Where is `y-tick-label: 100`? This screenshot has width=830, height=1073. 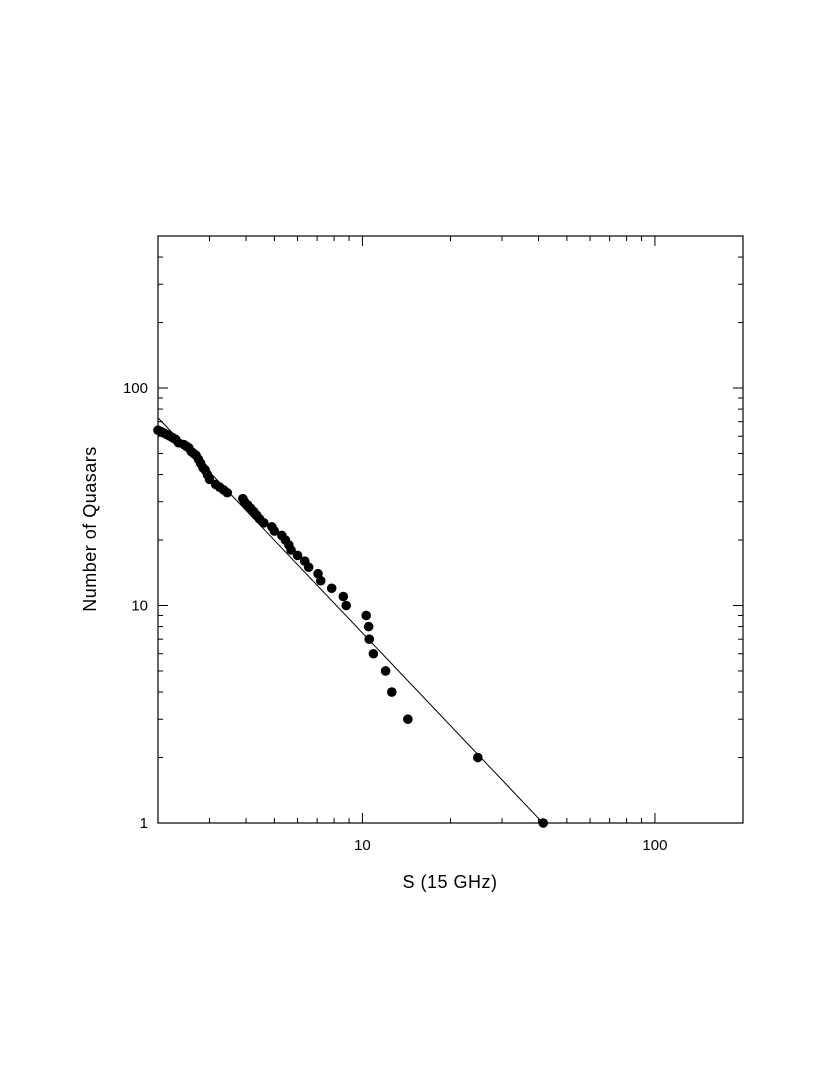
y-tick-label: 100 is located at coordinates (135, 388).